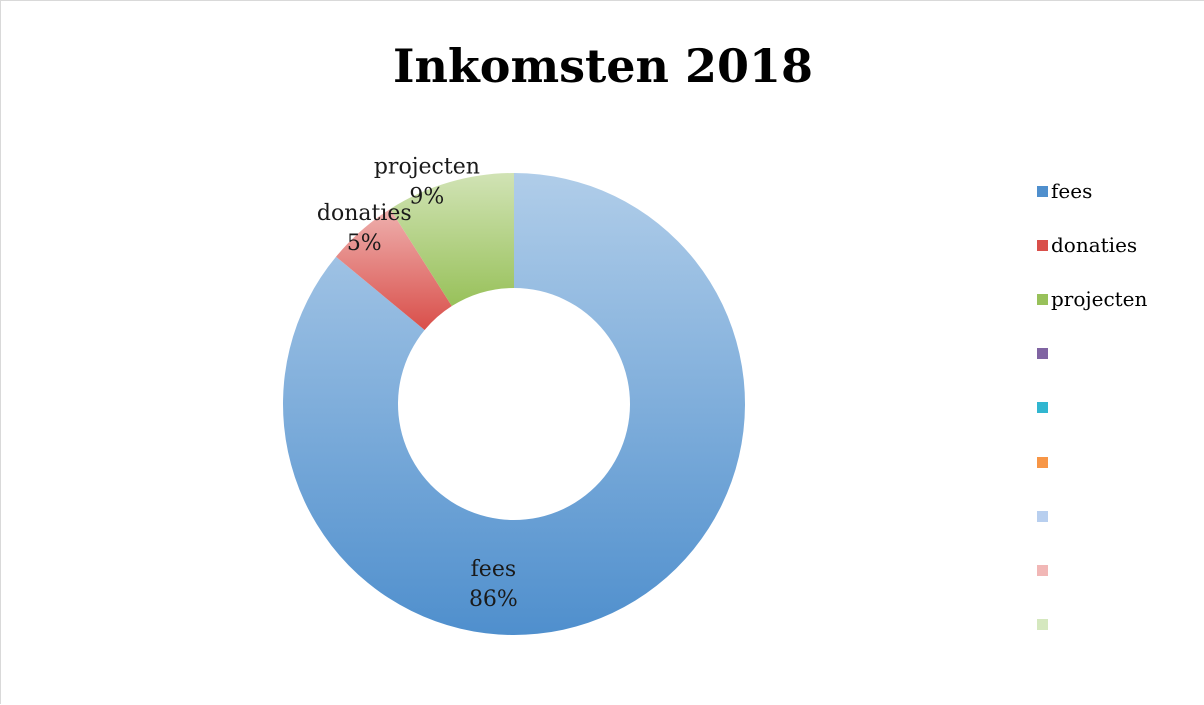  I want to click on data-label-fees: fees 86%, so click(493, 584).